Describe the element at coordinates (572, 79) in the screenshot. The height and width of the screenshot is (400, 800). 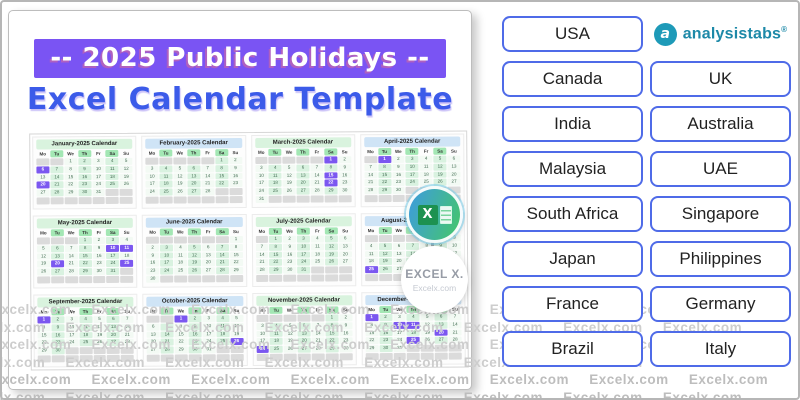
I see `country-button-canada: Canada` at that location.